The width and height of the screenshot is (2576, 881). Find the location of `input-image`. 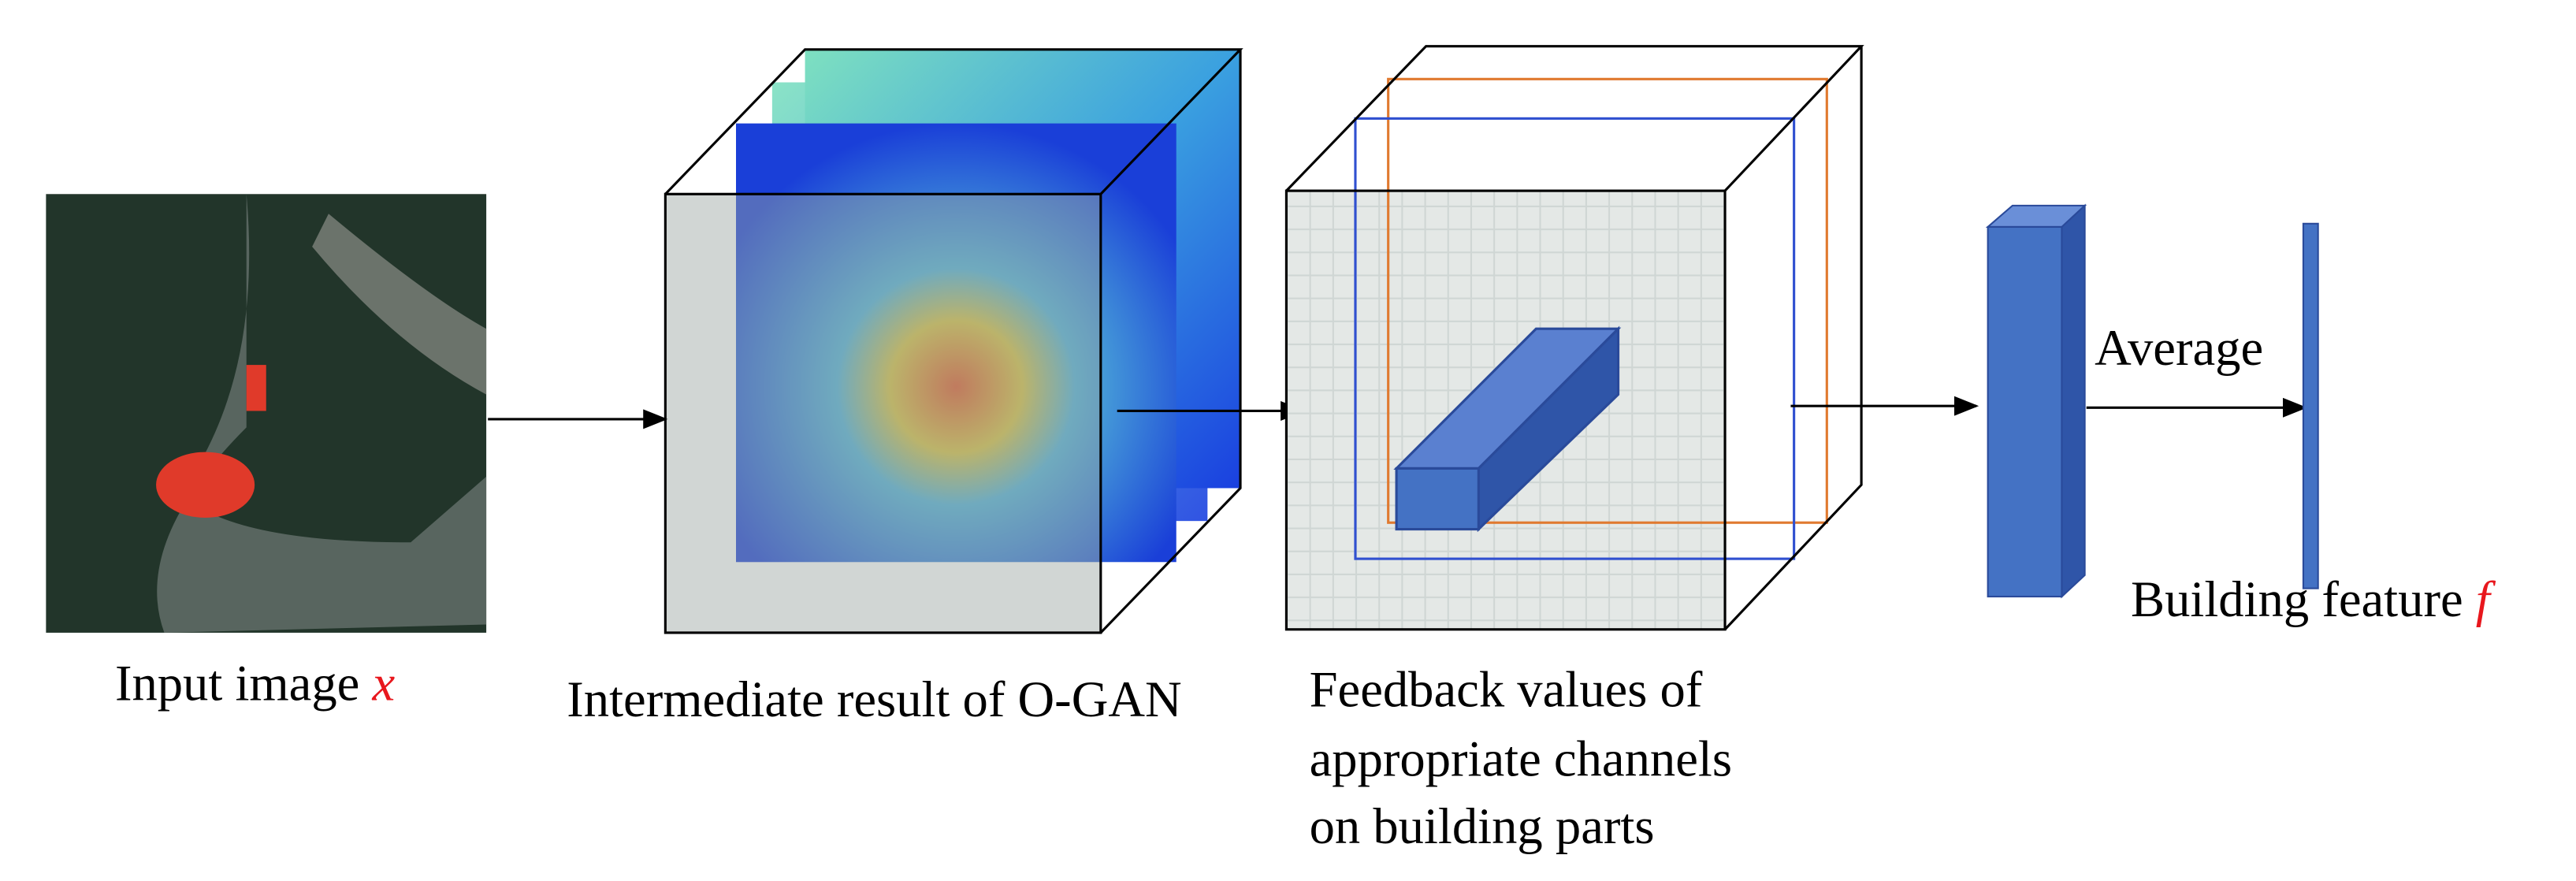

input-image is located at coordinates (266, 413).